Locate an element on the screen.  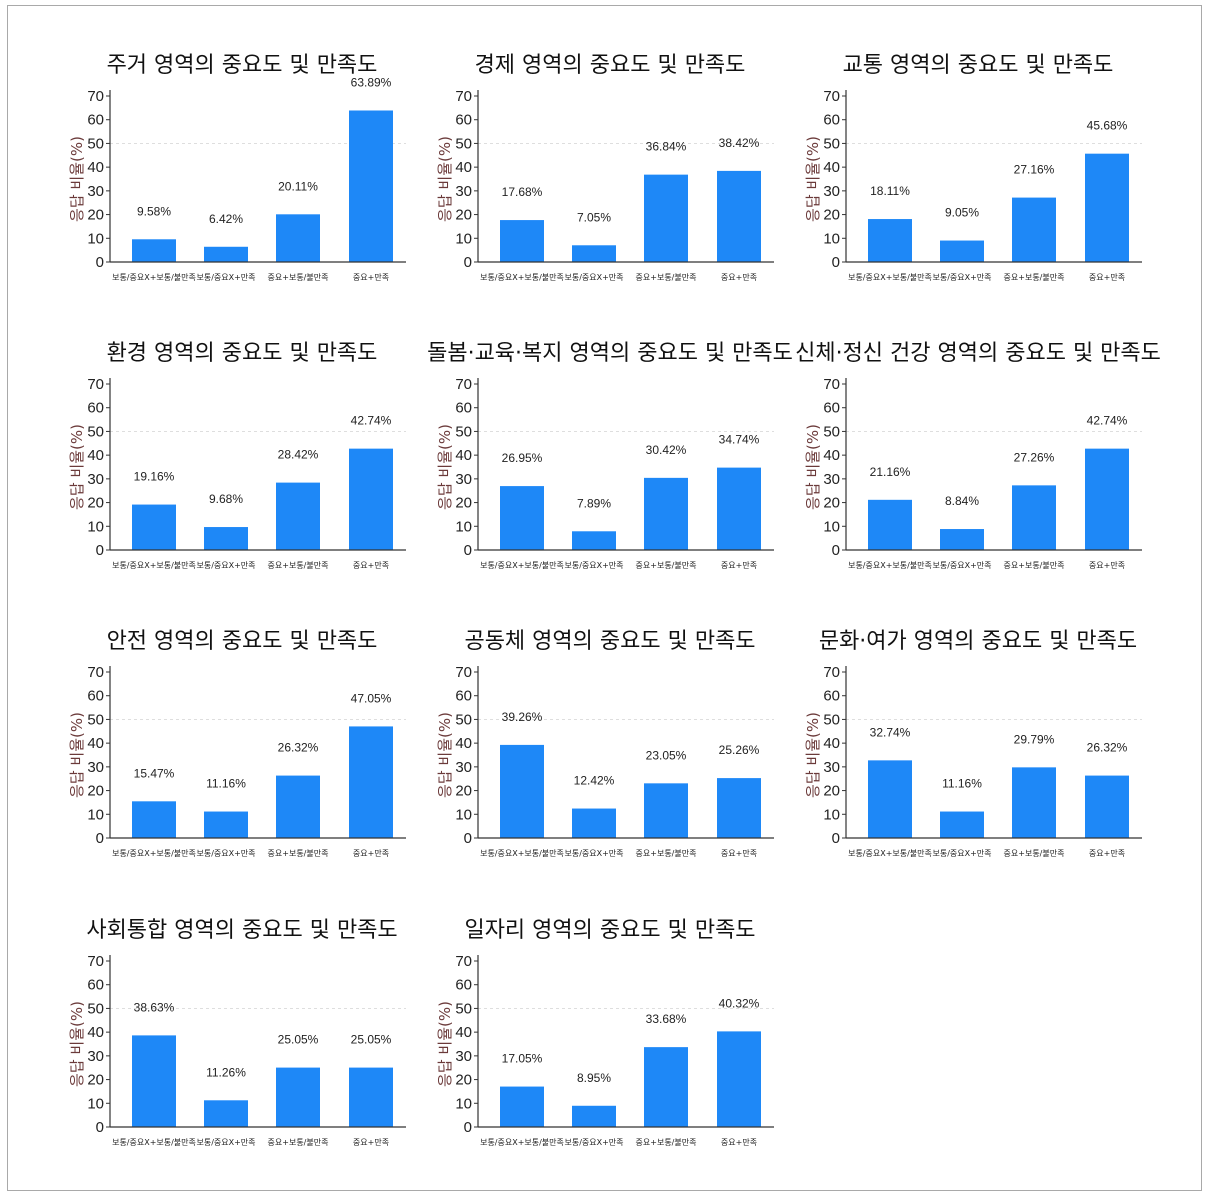
data-label: 19.16% is located at coordinates (154, 477).